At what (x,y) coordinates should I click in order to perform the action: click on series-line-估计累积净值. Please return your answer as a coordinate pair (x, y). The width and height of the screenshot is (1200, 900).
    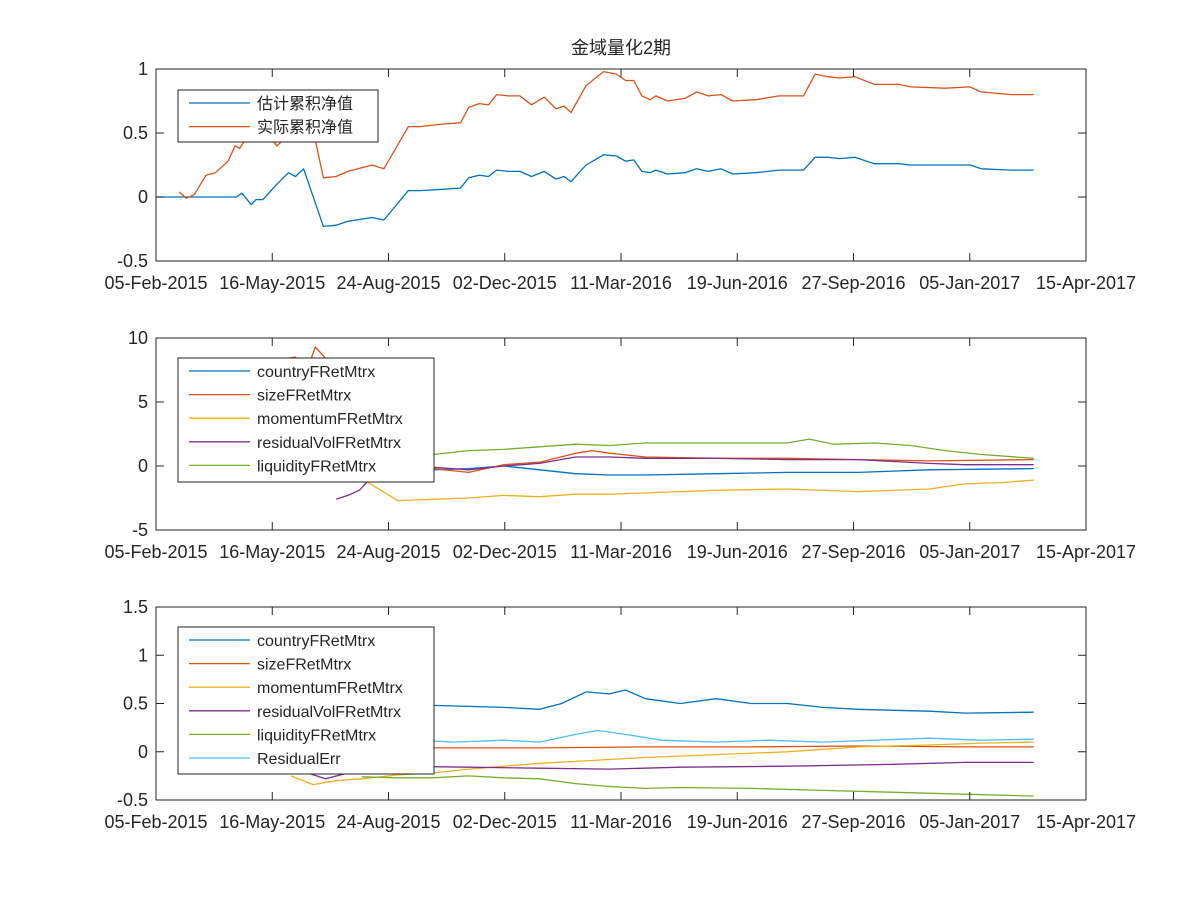
    Looking at the image, I should click on (595, 191).